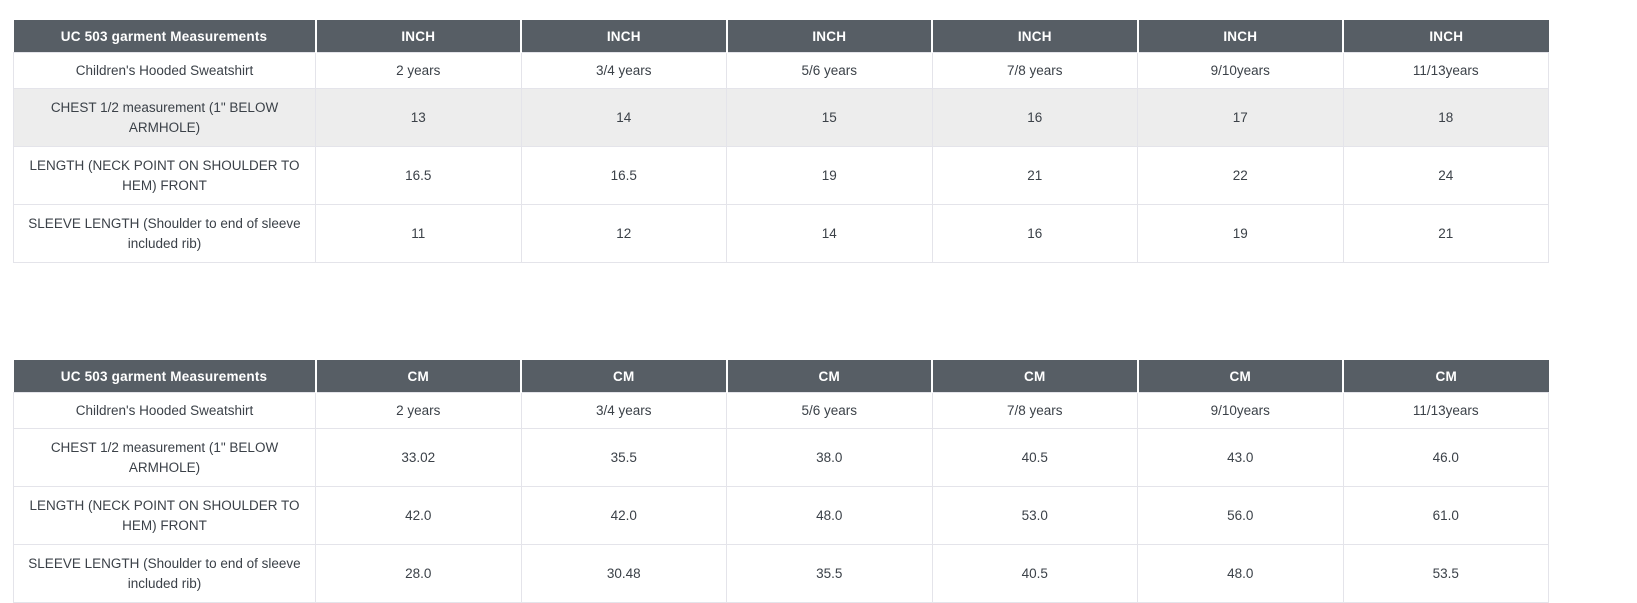 The width and height of the screenshot is (1637, 603). What do you see at coordinates (1240, 175) in the screenshot?
I see `measurement-value-cell: 22` at bounding box center [1240, 175].